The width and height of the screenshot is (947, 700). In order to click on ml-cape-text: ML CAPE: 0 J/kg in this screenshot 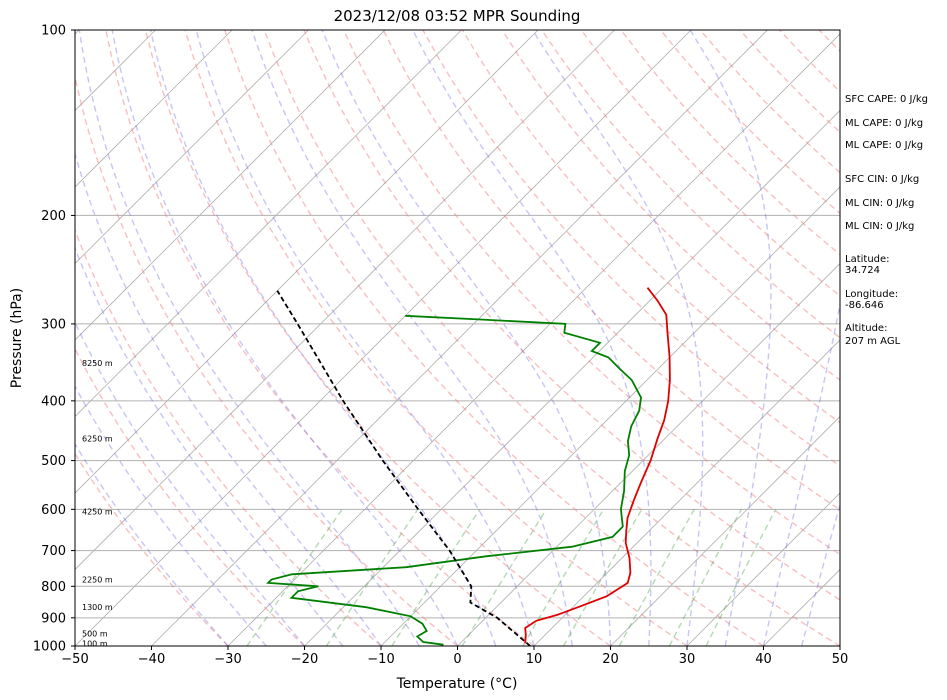, I will do `click(884, 123)`.